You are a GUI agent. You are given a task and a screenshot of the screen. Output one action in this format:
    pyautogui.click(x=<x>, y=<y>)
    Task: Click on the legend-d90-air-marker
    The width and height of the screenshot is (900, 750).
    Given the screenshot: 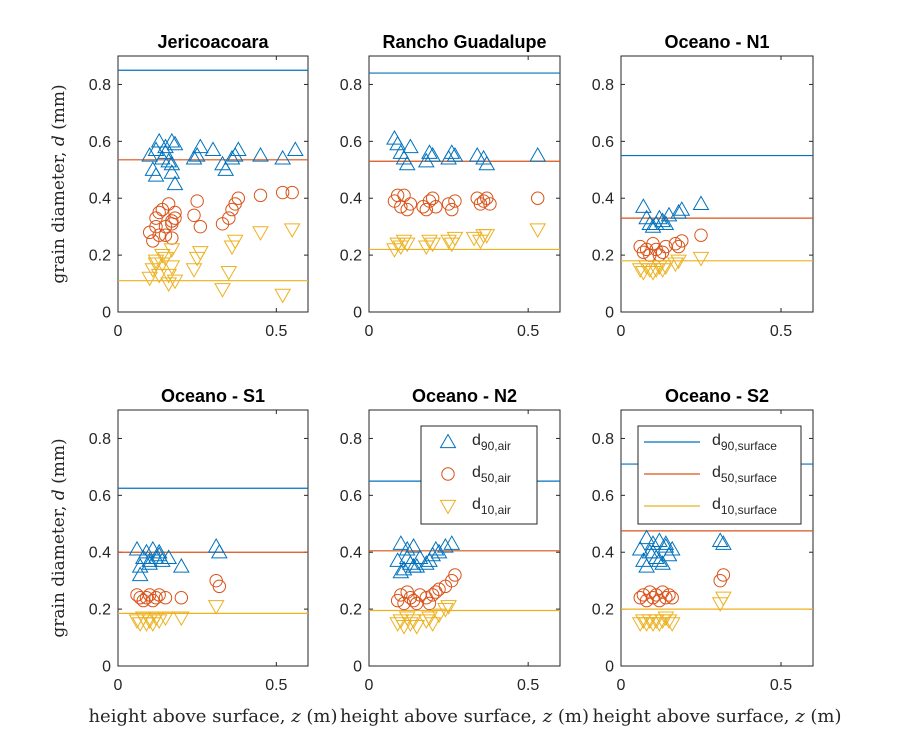 What is the action you would take?
    pyautogui.click(x=448, y=441)
    